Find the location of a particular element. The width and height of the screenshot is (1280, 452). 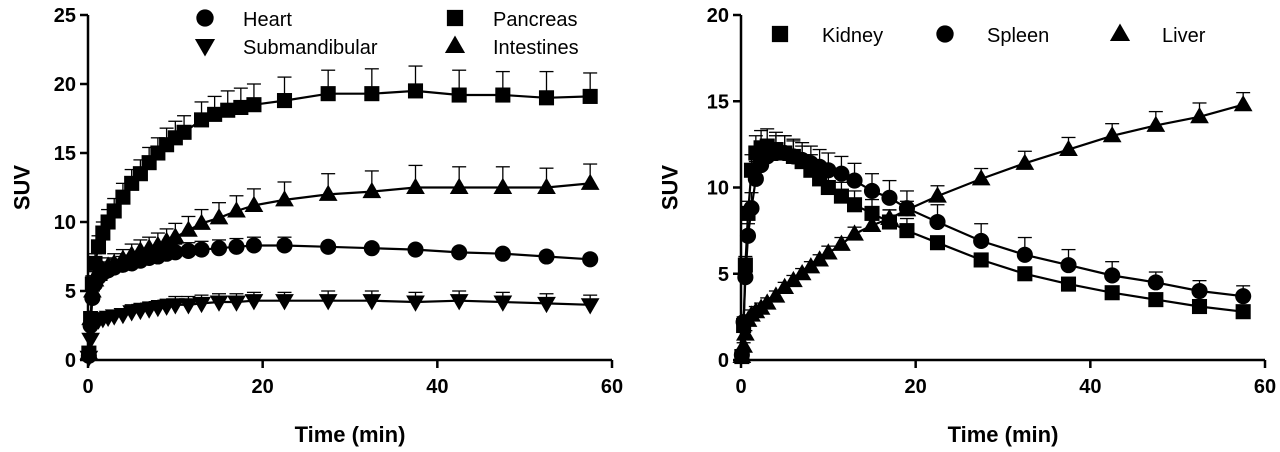

legend-label: Intestines is located at coordinates (536, 48).